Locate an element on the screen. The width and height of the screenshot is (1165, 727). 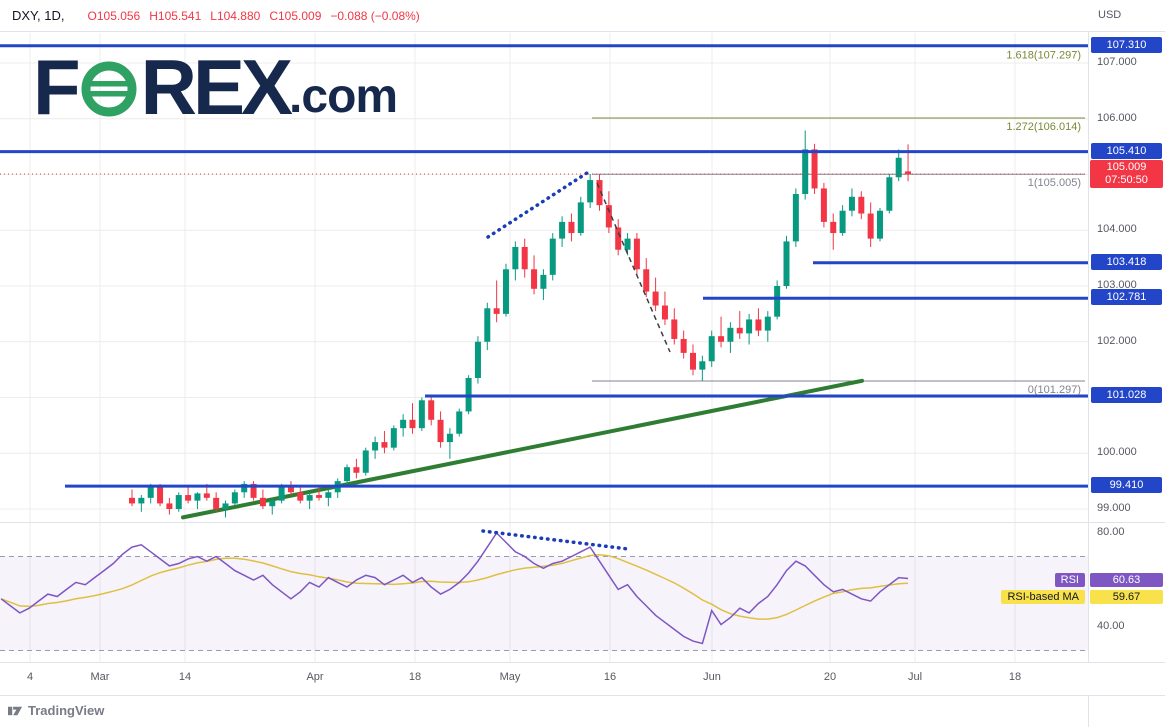
price-axis-label: 107.000 is located at coordinates (1117, 62).